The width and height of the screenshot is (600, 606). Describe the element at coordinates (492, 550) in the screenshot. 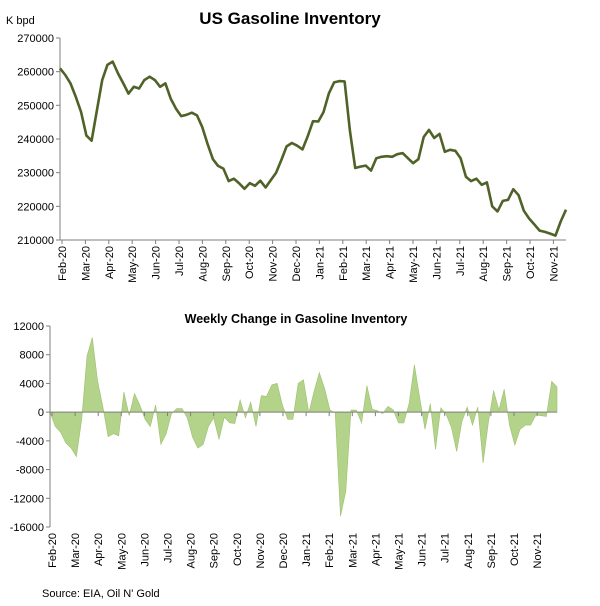

I see `weekly-change-x-tick-label: Sep-21` at that location.